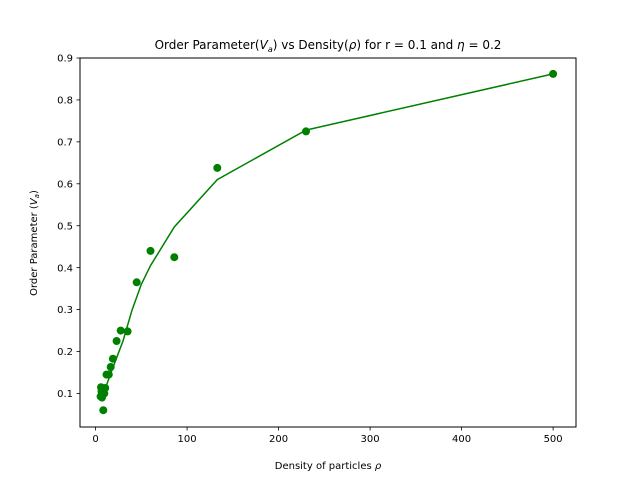  I want to click on x-axis-label: Density of particles ρ, so click(328, 466).